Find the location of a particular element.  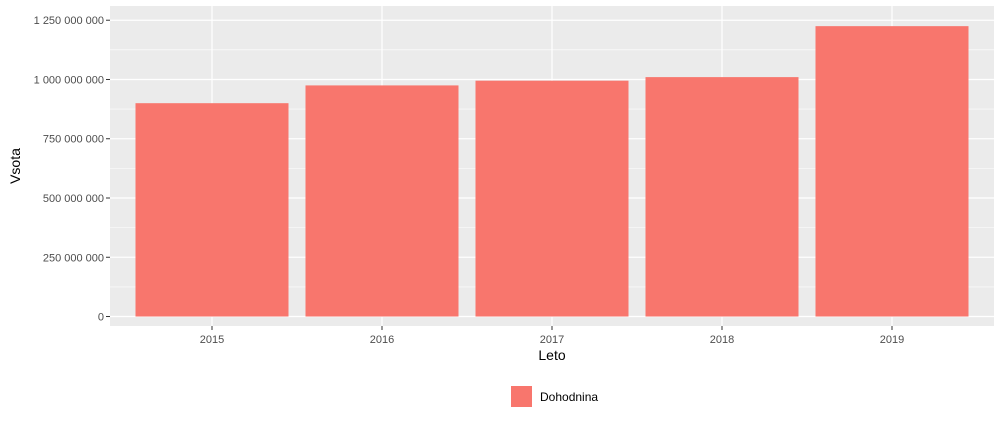

y-tick-label: 0 is located at coordinates (101, 318).